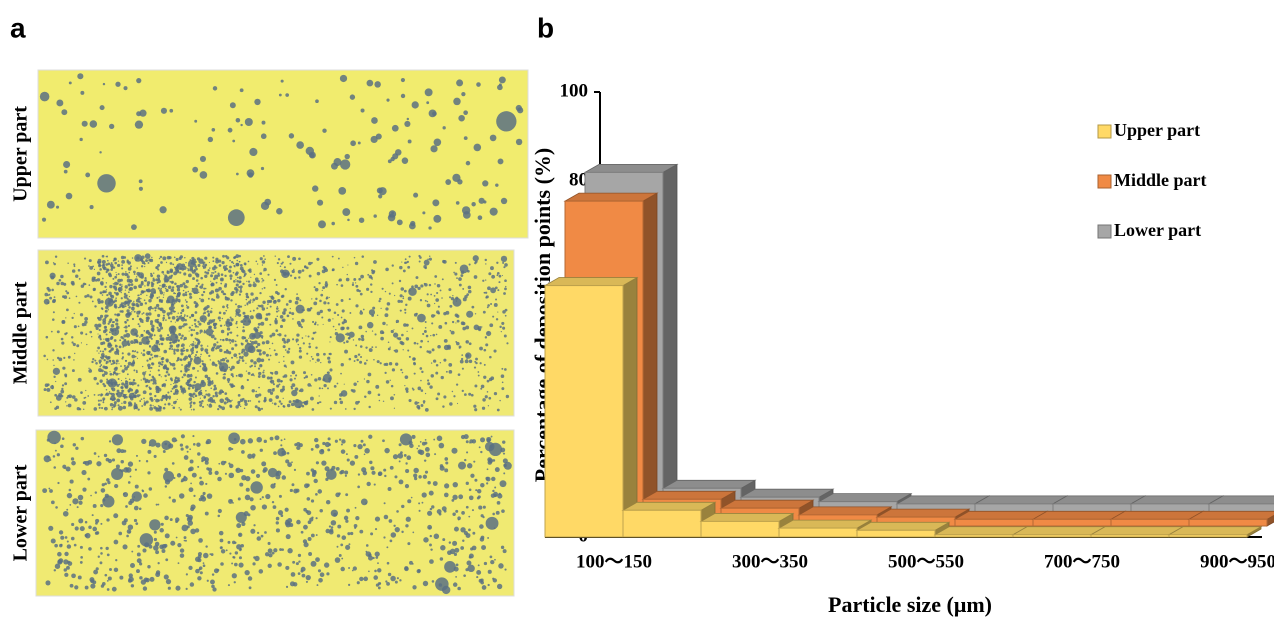 This screenshot has width=1274, height=623. Describe the element at coordinates (689, 495) in the screenshot. I see `bar-top` at that location.